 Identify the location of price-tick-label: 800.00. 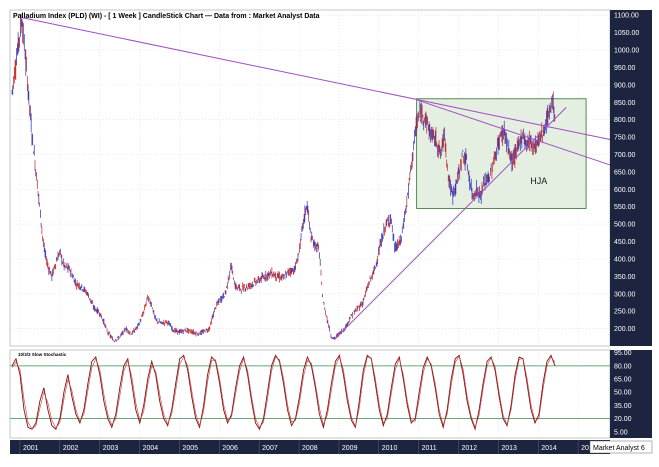
(625, 120).